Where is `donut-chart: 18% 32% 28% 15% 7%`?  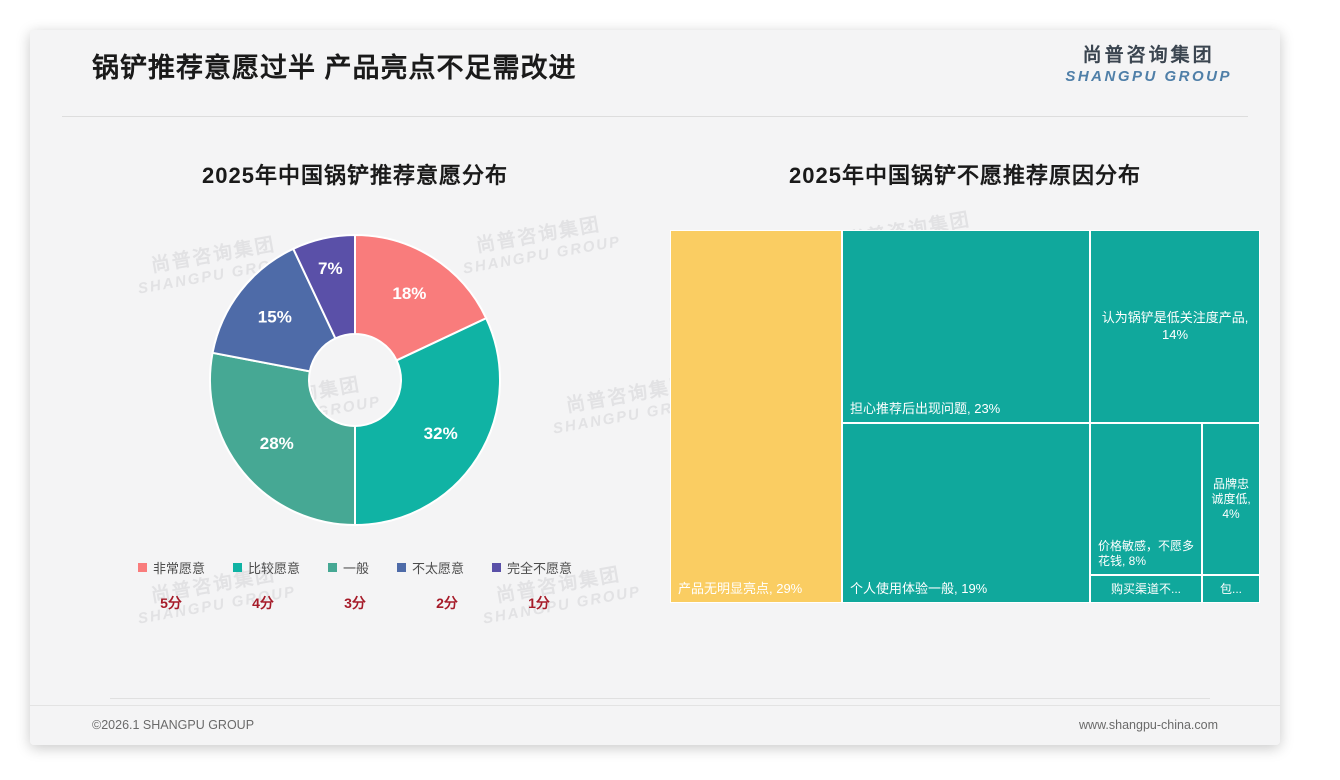
donut-chart: 18% 32% 28% 15% 7% is located at coordinates (355, 380).